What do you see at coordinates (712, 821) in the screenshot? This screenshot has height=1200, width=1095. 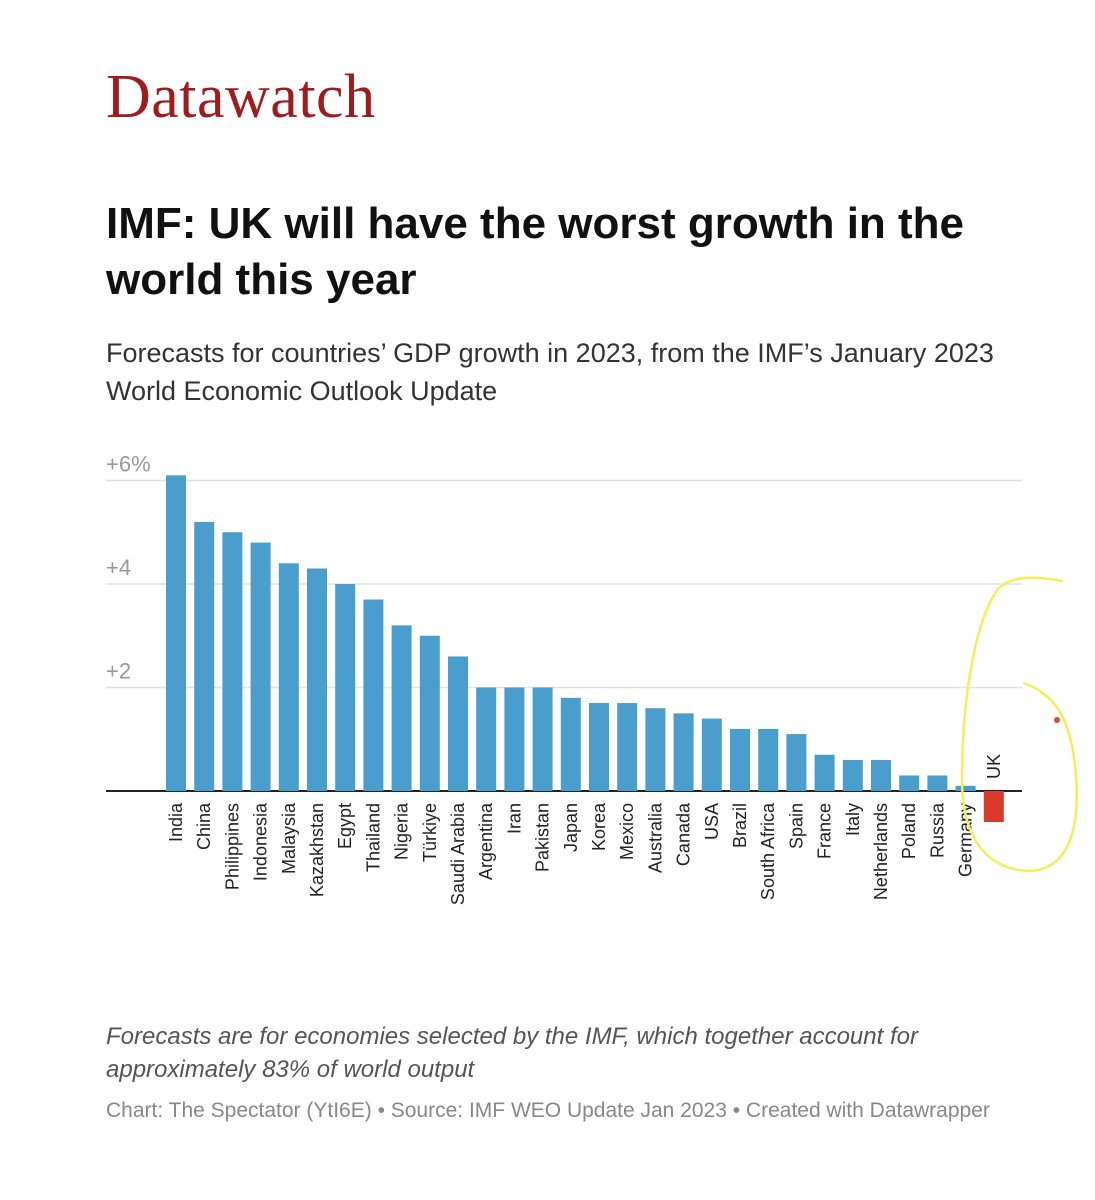 I see `category-label: USA` at bounding box center [712, 821].